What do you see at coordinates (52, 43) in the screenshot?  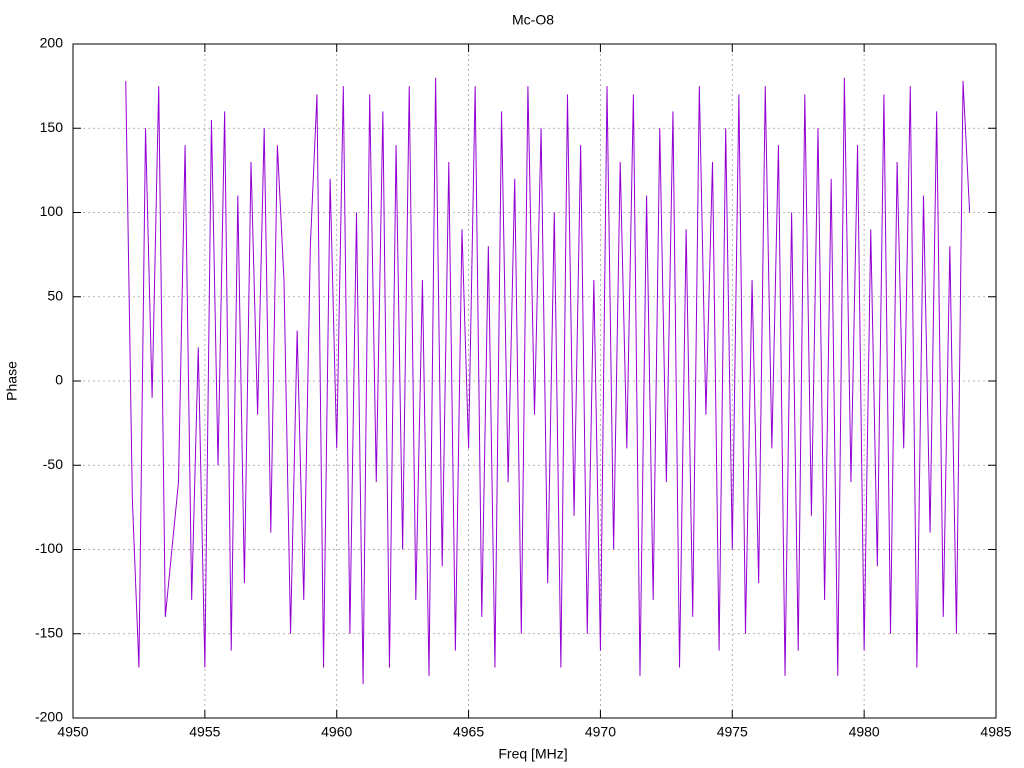 I see `y-tick-label: 200` at bounding box center [52, 43].